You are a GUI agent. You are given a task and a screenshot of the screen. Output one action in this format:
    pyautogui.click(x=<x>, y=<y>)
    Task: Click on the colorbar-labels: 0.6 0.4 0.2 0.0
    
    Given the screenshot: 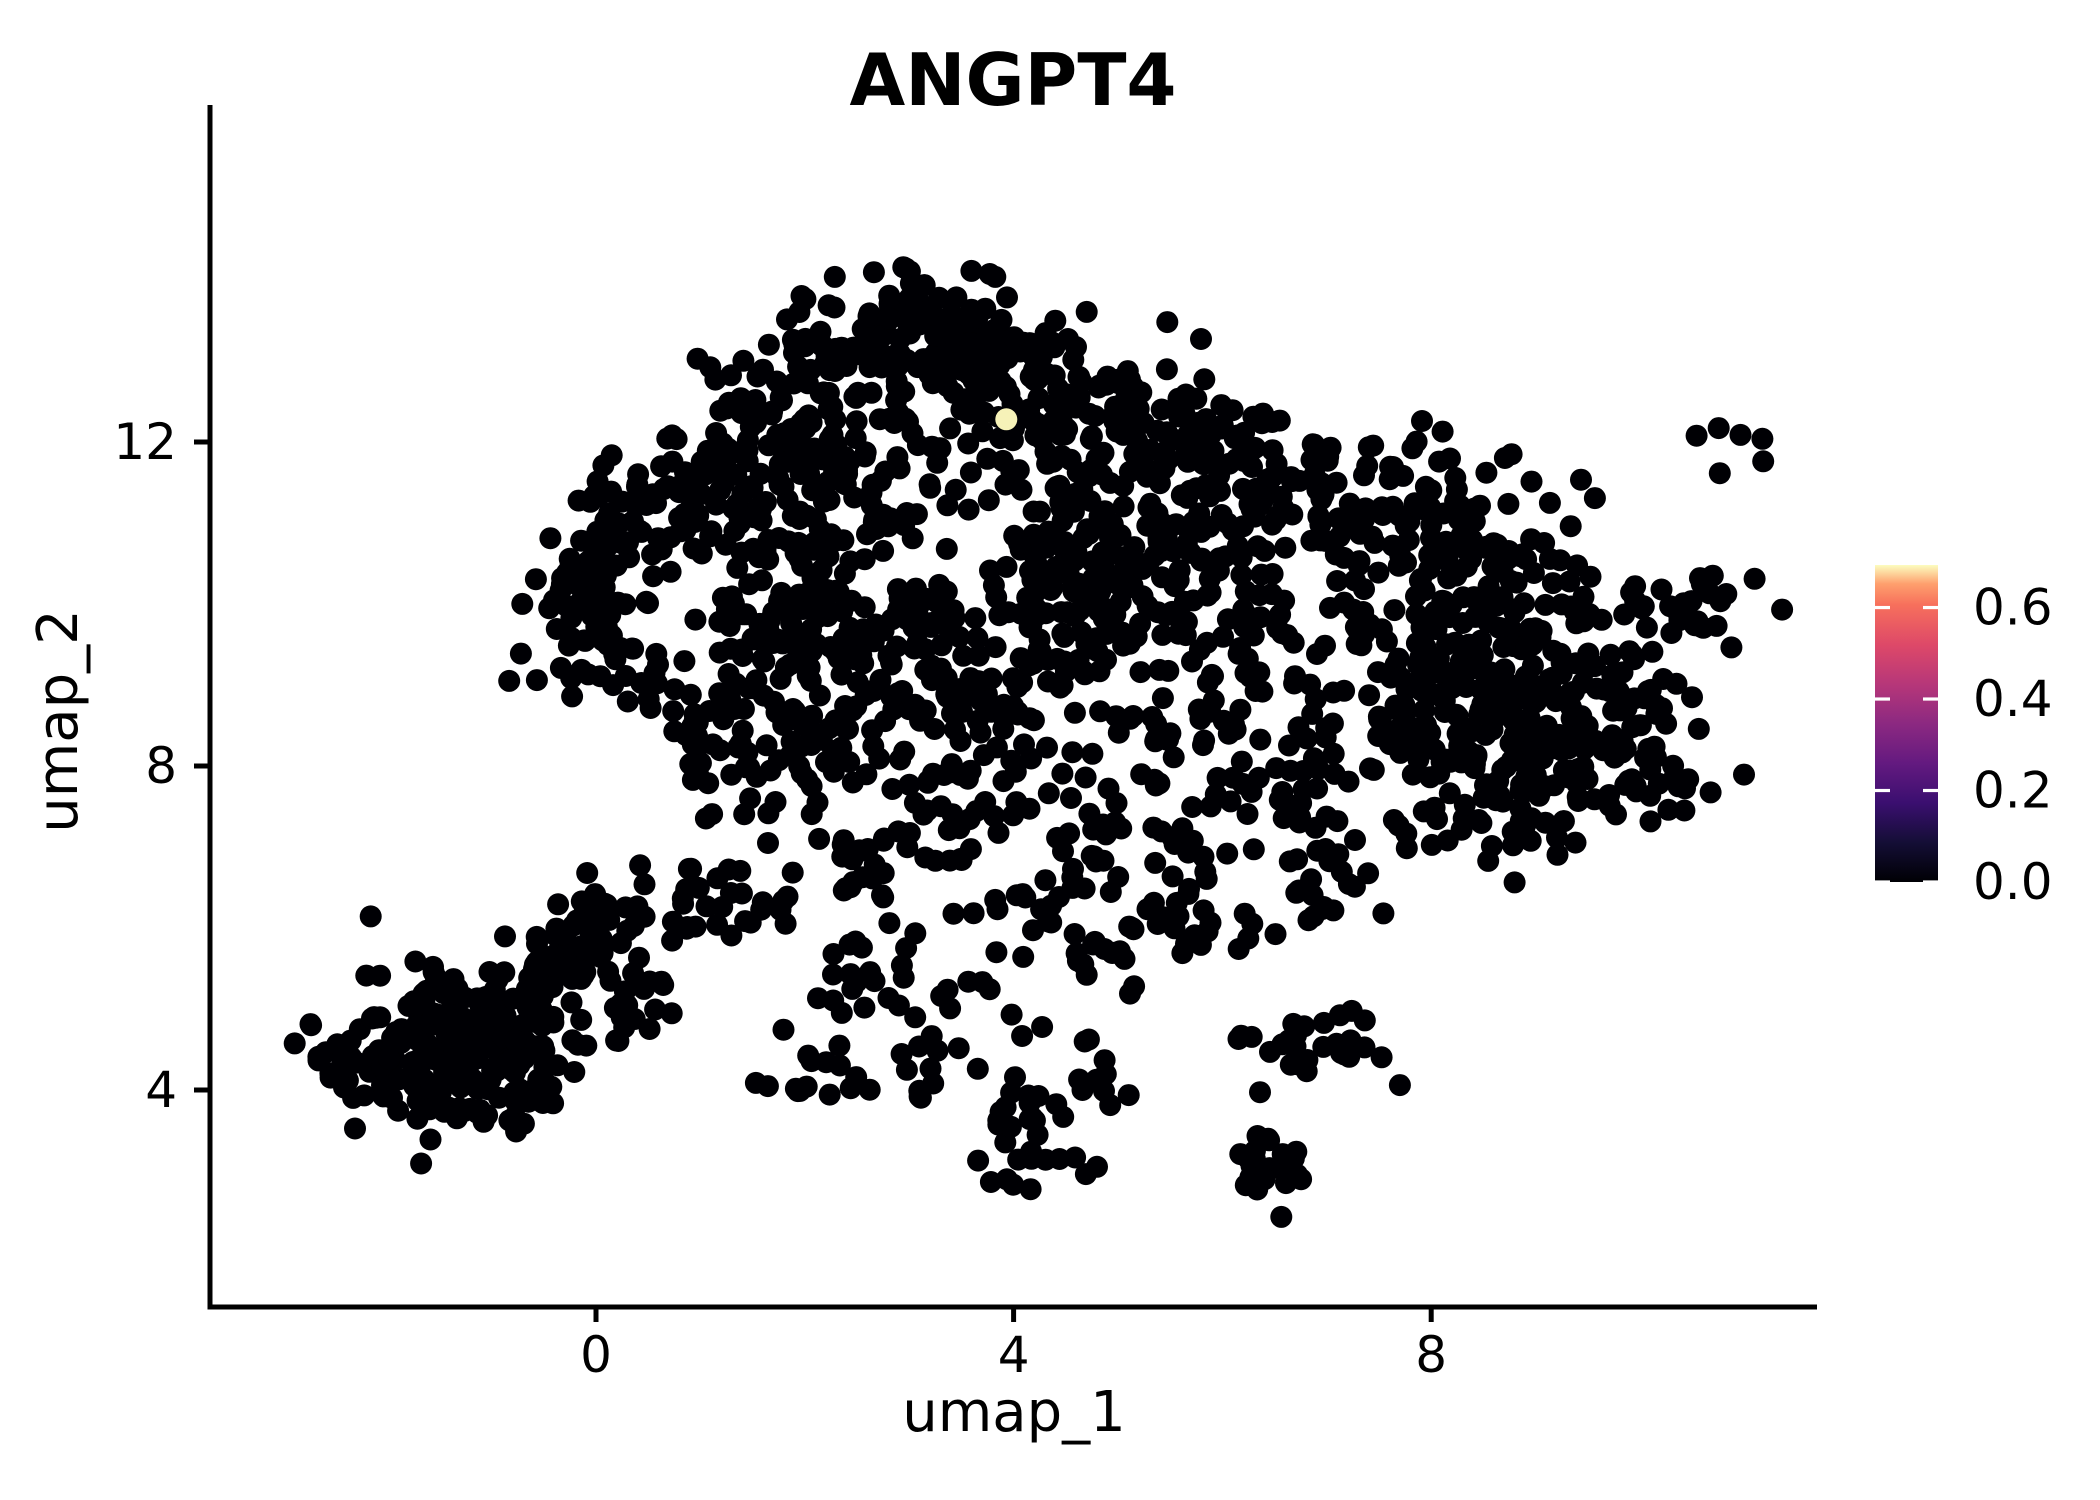 What is the action you would take?
    pyautogui.click(x=2013, y=745)
    